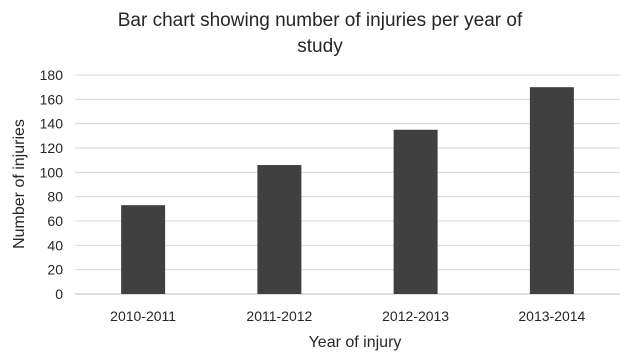 The image size is (635, 352). What do you see at coordinates (52, 172) in the screenshot?
I see `y-tick-label: 100` at bounding box center [52, 172].